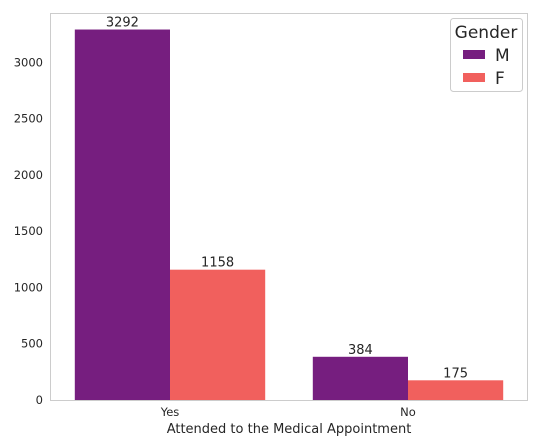 Image resolution: width=550 pixels, height=446 pixels. I want to click on x-tick-label-no: No, so click(408, 412).